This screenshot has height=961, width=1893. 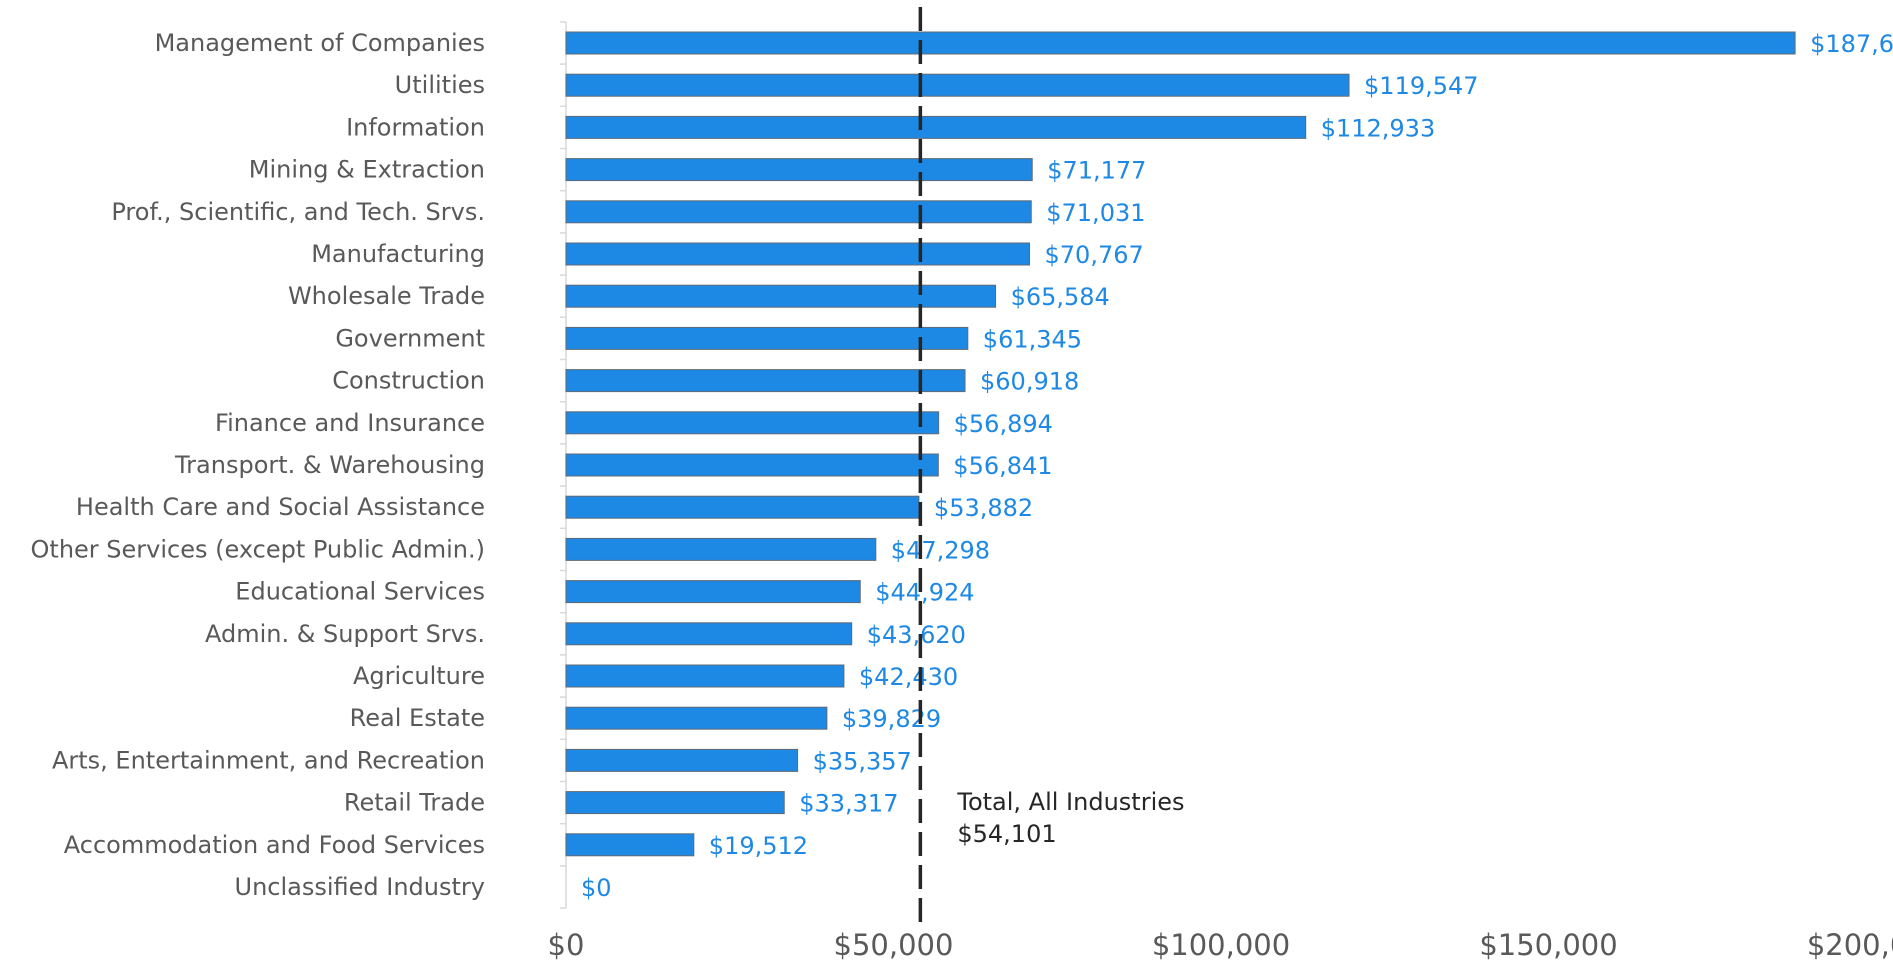 What do you see at coordinates (258, 549) in the screenshot?
I see `category-label: Other Services (except Public Admin.)` at bounding box center [258, 549].